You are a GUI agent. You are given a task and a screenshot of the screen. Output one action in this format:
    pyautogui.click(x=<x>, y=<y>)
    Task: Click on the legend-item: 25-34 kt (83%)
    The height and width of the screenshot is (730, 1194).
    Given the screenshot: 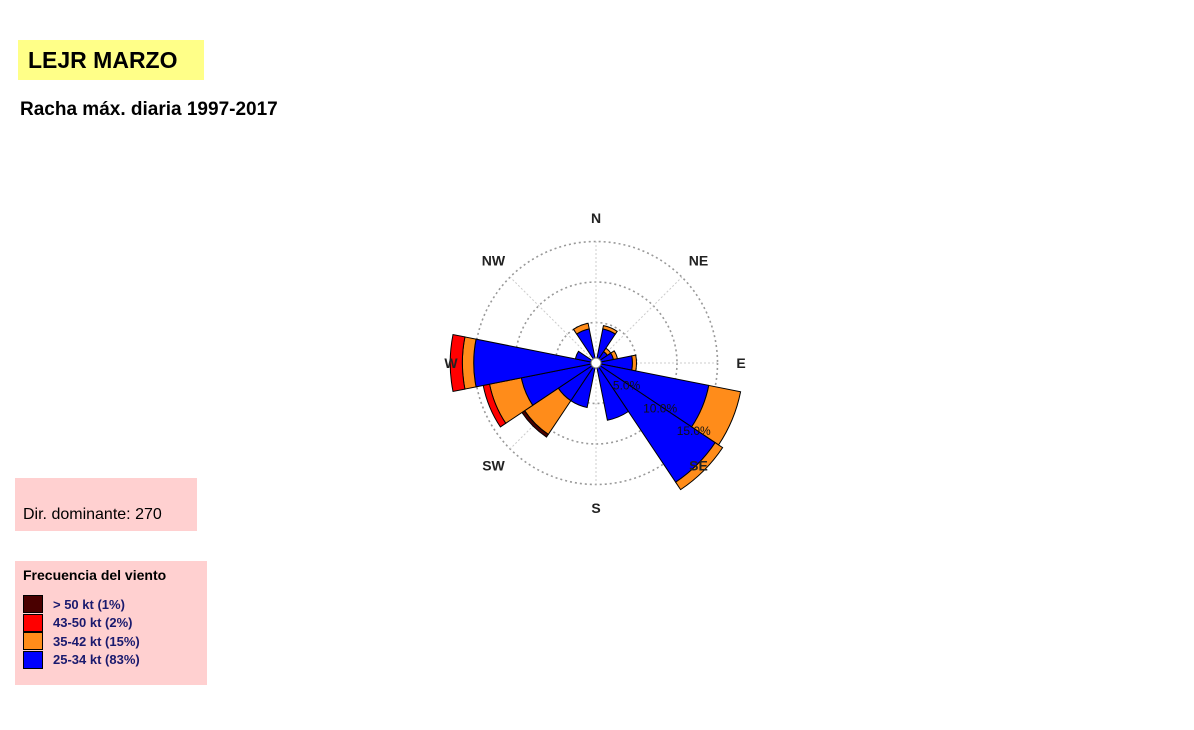 What is the action you would take?
    pyautogui.click(x=115, y=660)
    